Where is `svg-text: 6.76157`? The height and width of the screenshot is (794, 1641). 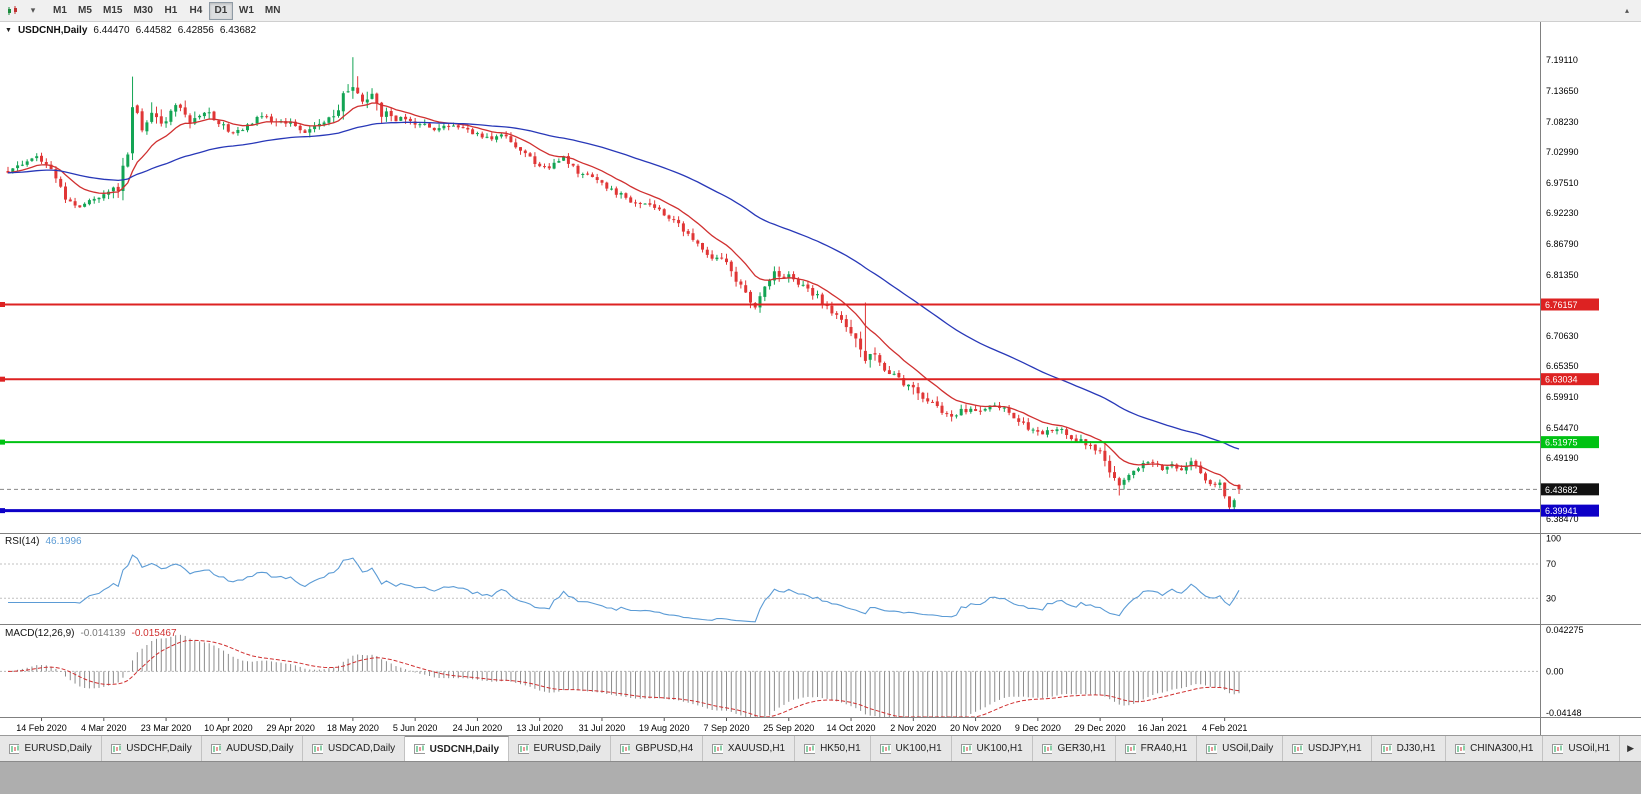 svg-text: 6.76157 is located at coordinates (1561, 305).